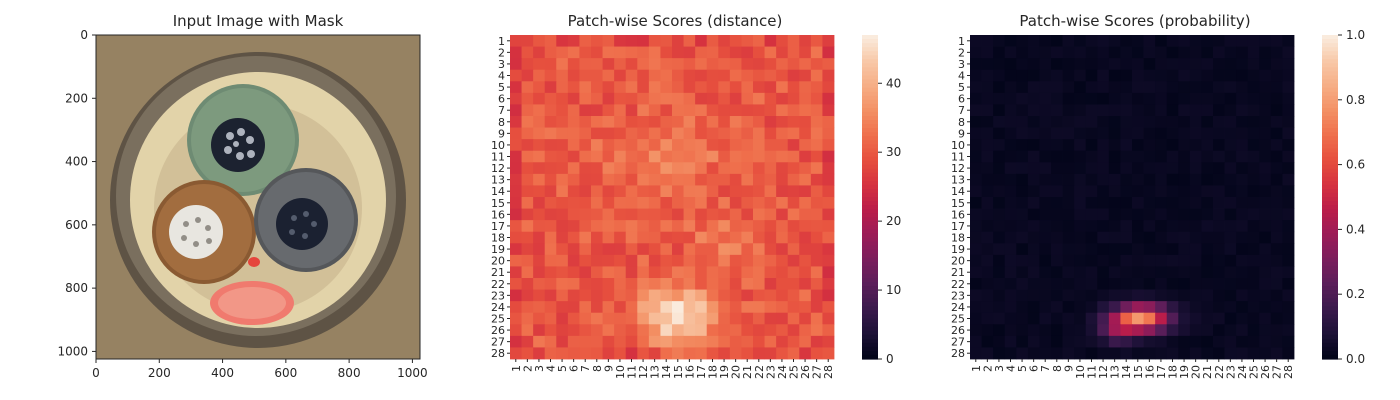  What do you see at coordinates (958, 145) in the screenshot?
I see `row-tick-label: 10` at bounding box center [958, 145].